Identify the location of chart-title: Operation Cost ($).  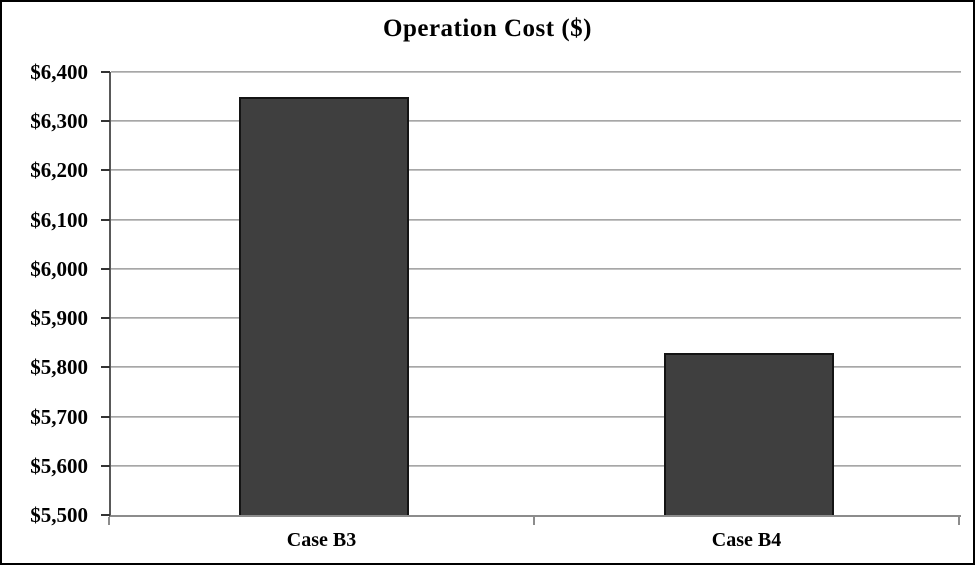
(487, 28).